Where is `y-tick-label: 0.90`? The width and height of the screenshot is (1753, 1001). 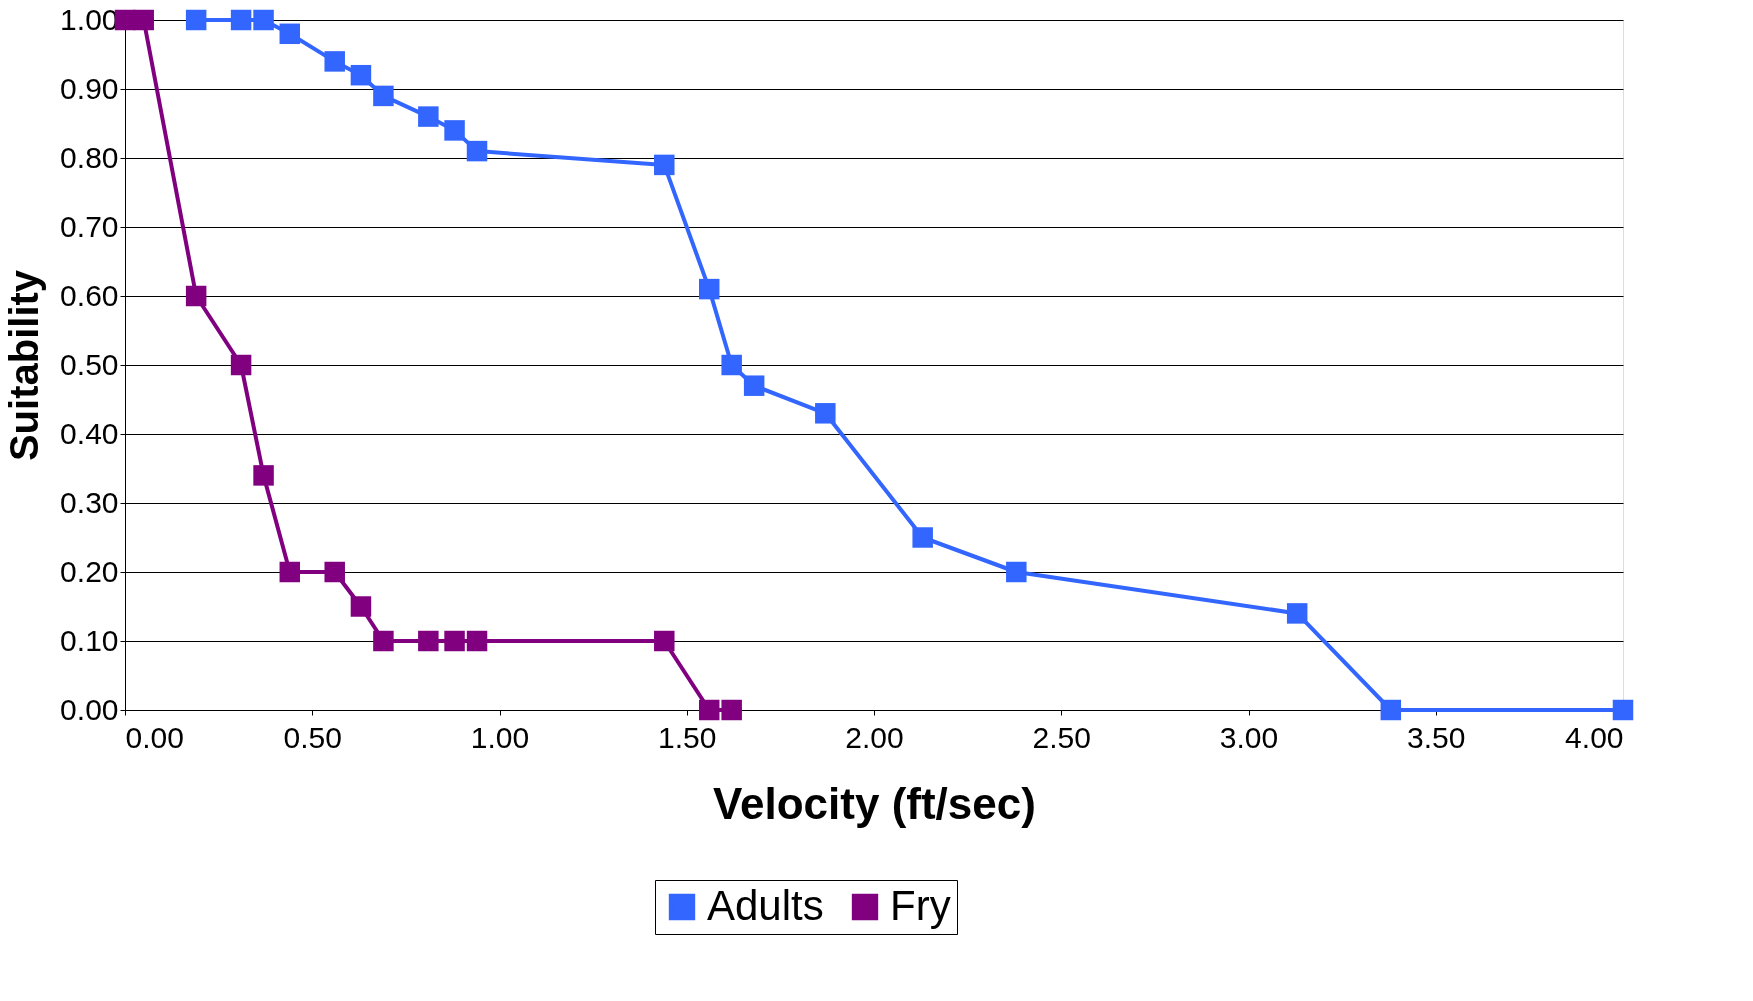
y-tick-label: 0.90 is located at coordinates (89, 88).